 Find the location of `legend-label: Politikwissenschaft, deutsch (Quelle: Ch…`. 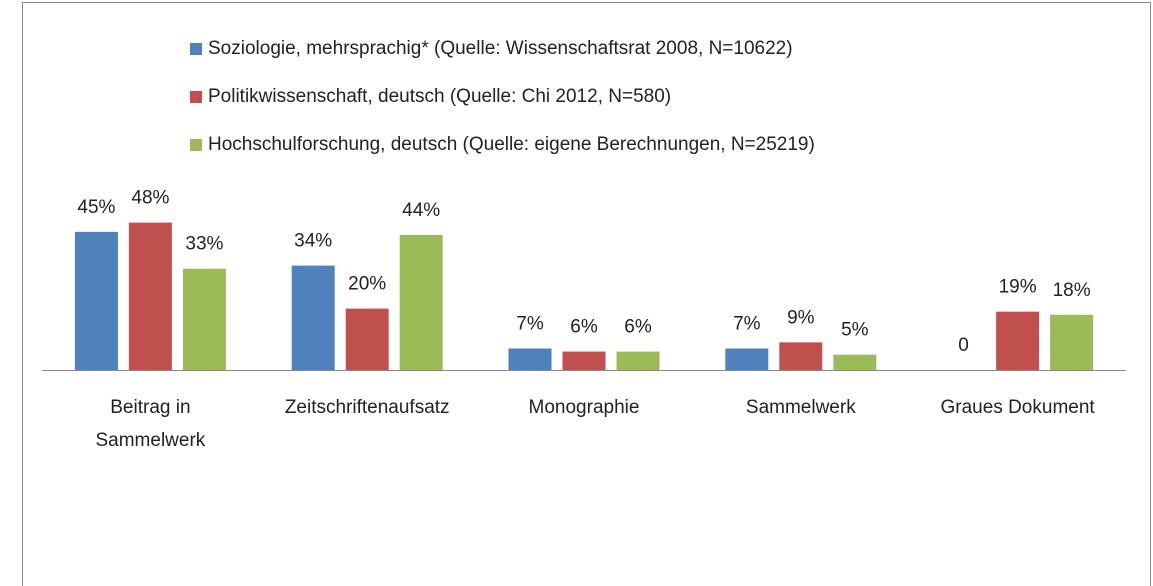

legend-label: Politikwissenschaft, deutsch (Quelle: Ch… is located at coordinates (439, 96).